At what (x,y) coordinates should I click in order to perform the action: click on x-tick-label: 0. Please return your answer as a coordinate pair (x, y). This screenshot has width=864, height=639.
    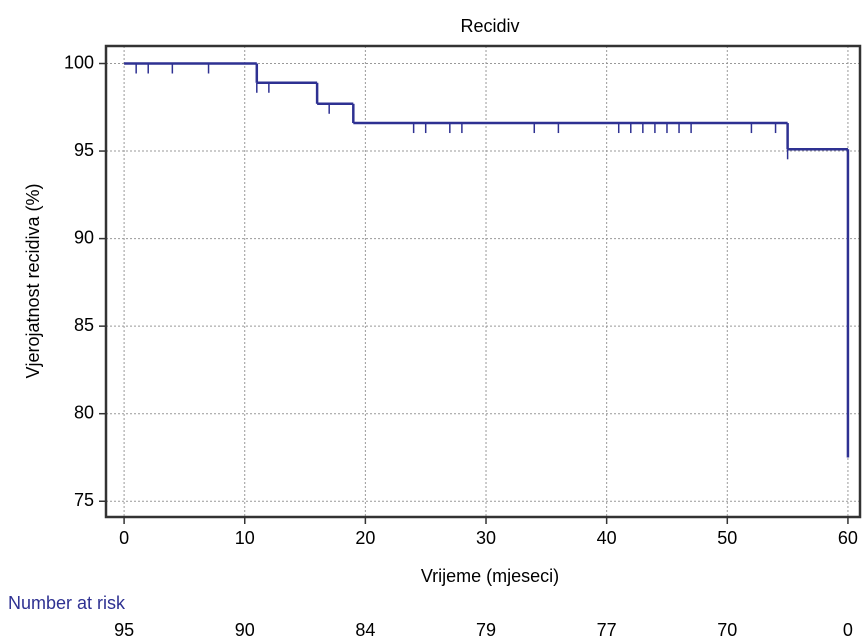
    Looking at the image, I should click on (124, 538).